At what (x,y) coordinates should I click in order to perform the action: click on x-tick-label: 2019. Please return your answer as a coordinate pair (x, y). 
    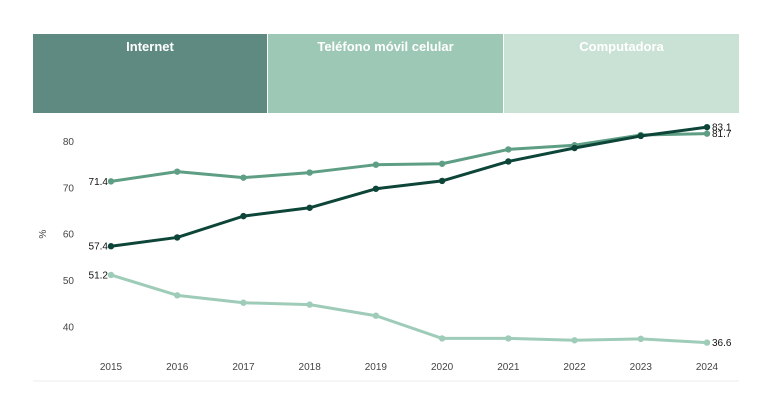
    Looking at the image, I should click on (376, 367).